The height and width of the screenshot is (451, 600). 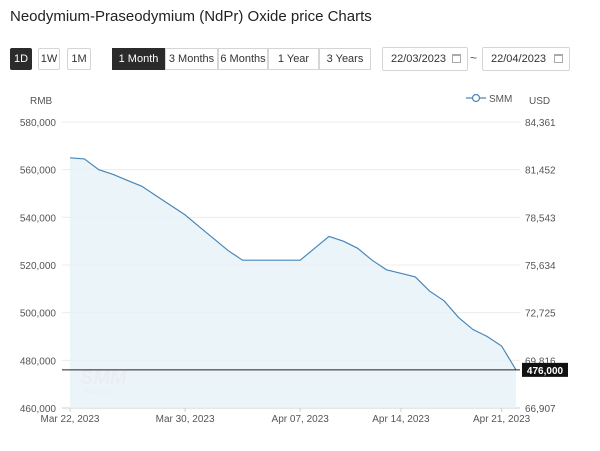 I want to click on watermark-subtext: SMM.CN, so click(x=98, y=392).